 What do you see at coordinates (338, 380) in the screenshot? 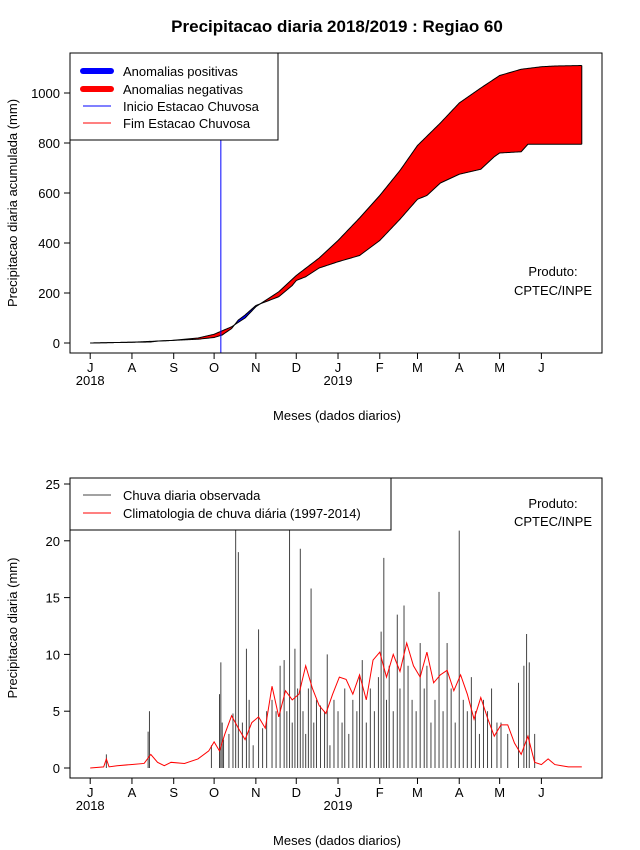
I see `cumulative-year-label-1: 2019` at bounding box center [338, 380].